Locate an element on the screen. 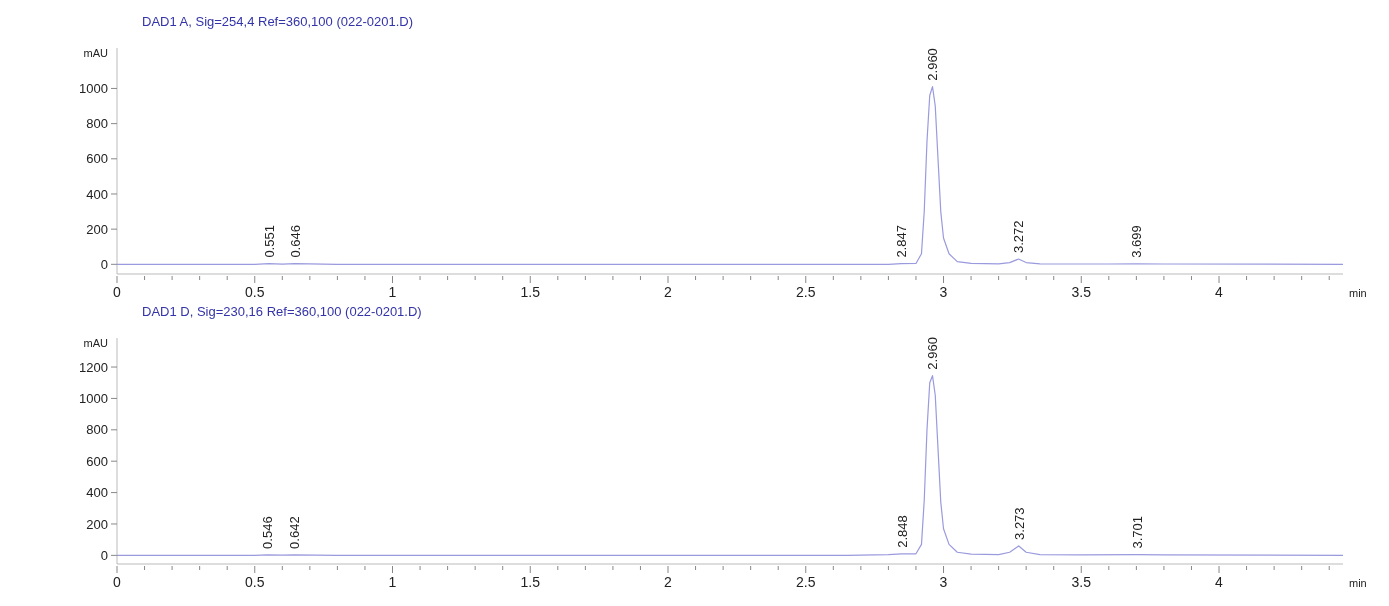 This screenshot has width=1389, height=606. annotation: 0.546 is located at coordinates (268, 532).